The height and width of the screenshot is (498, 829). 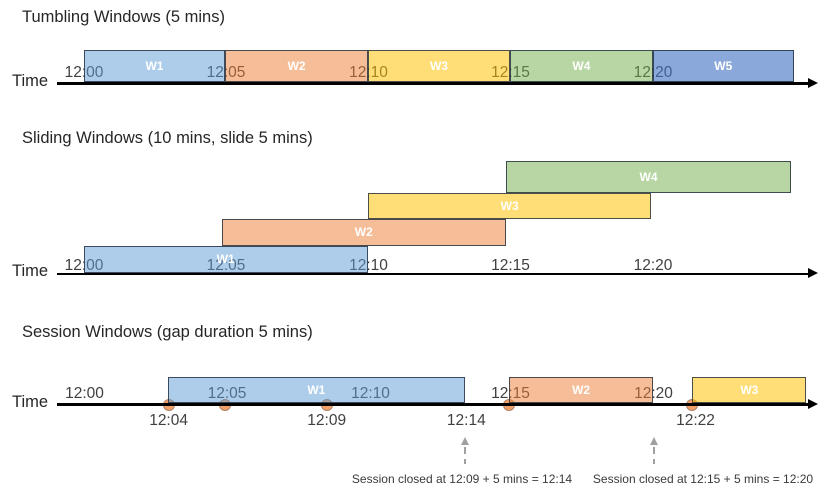 I want to click on tumbling-window-label-w2: W2, so click(x=296, y=66).